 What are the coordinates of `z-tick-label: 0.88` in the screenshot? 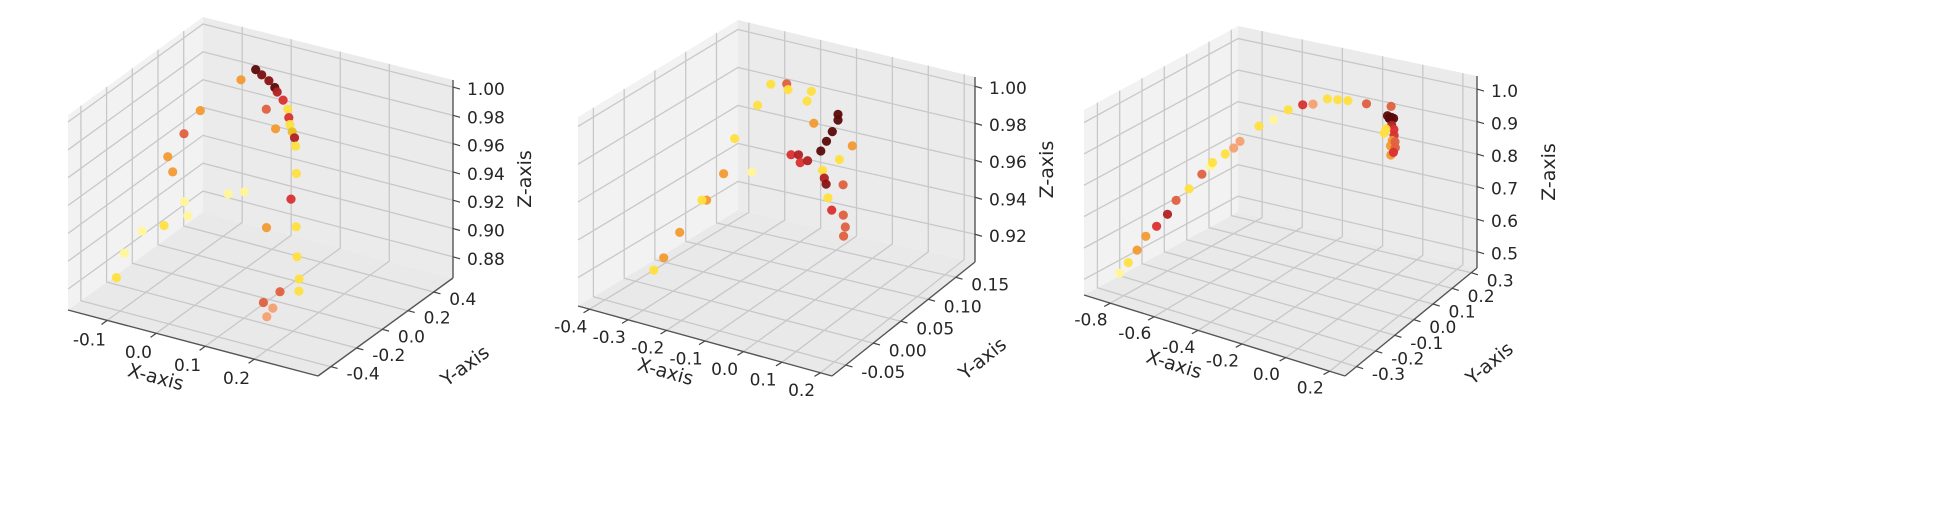 It's located at (486, 260).